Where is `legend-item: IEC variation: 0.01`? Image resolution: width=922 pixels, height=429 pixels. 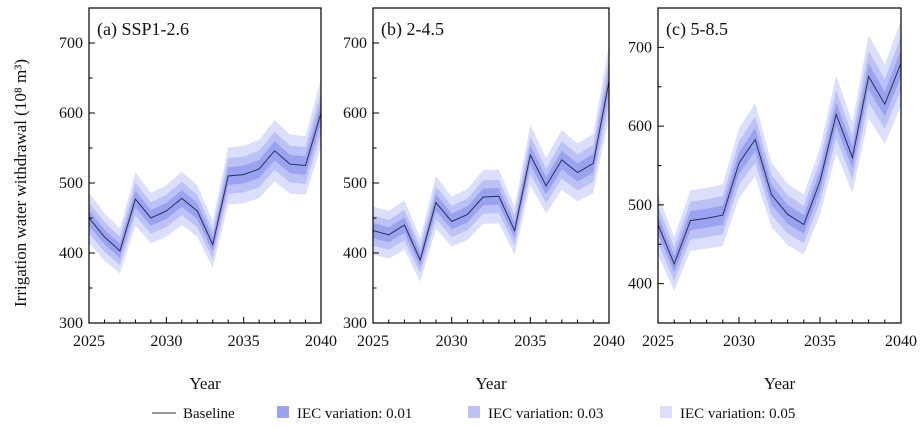 legend-item: IEC variation: 0.01 is located at coordinates (344, 414).